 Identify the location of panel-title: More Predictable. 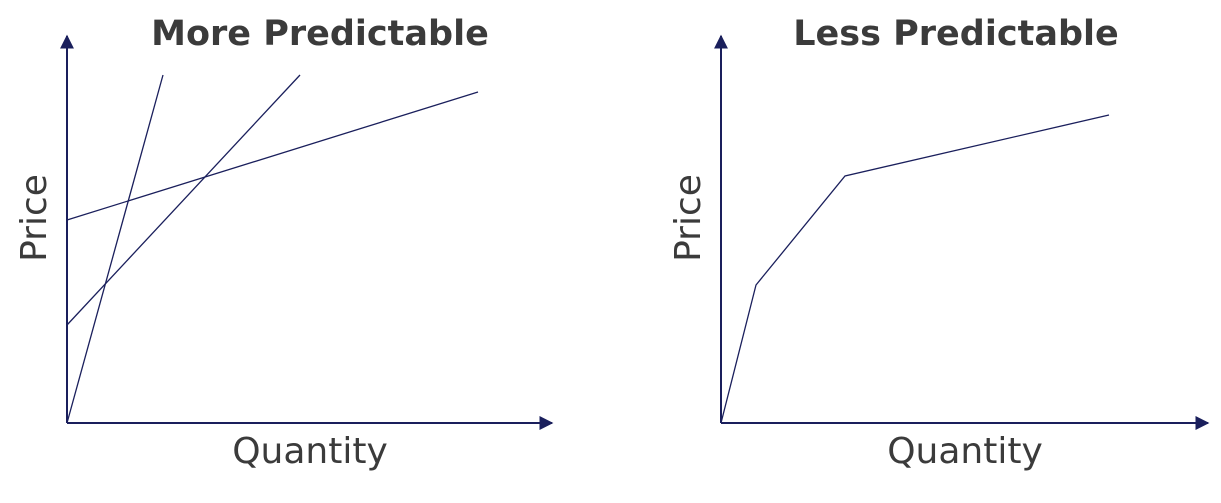
(320, 34).